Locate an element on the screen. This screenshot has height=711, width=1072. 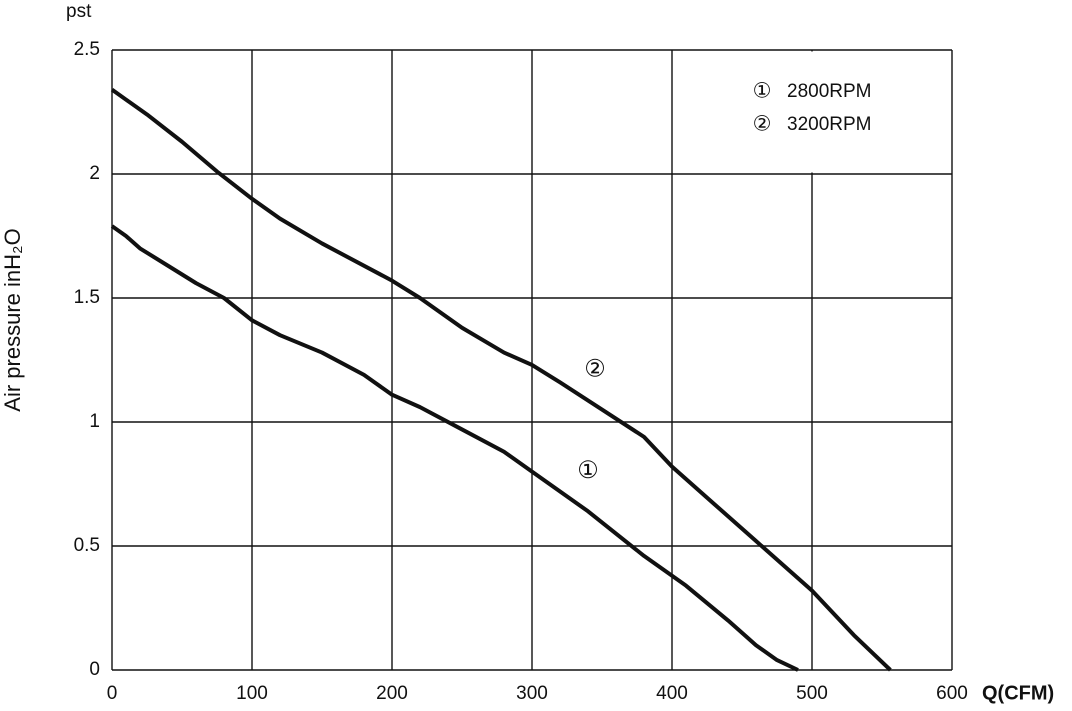
y-tick-label: 2.5 is located at coordinates (87, 49).